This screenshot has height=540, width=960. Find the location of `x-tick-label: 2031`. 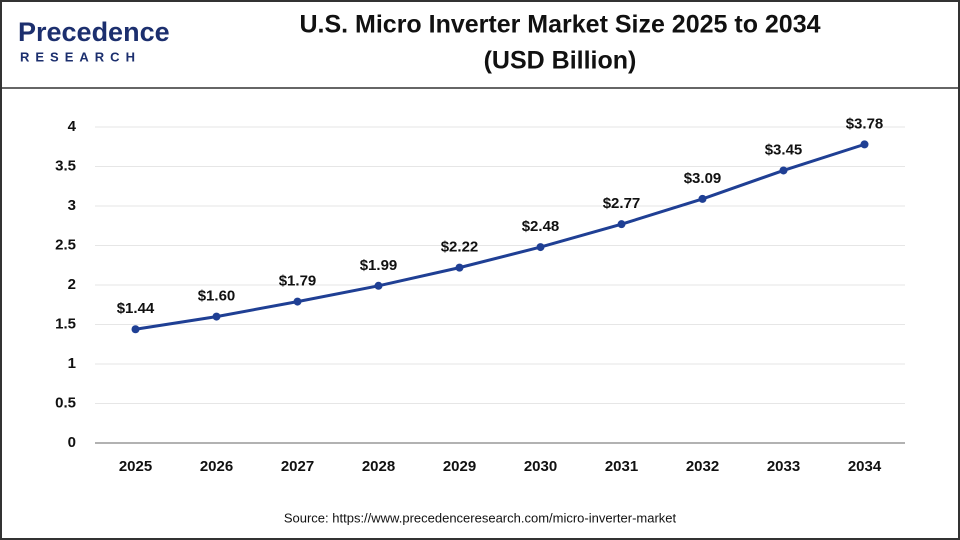

x-tick-label: 2031 is located at coordinates (621, 466).